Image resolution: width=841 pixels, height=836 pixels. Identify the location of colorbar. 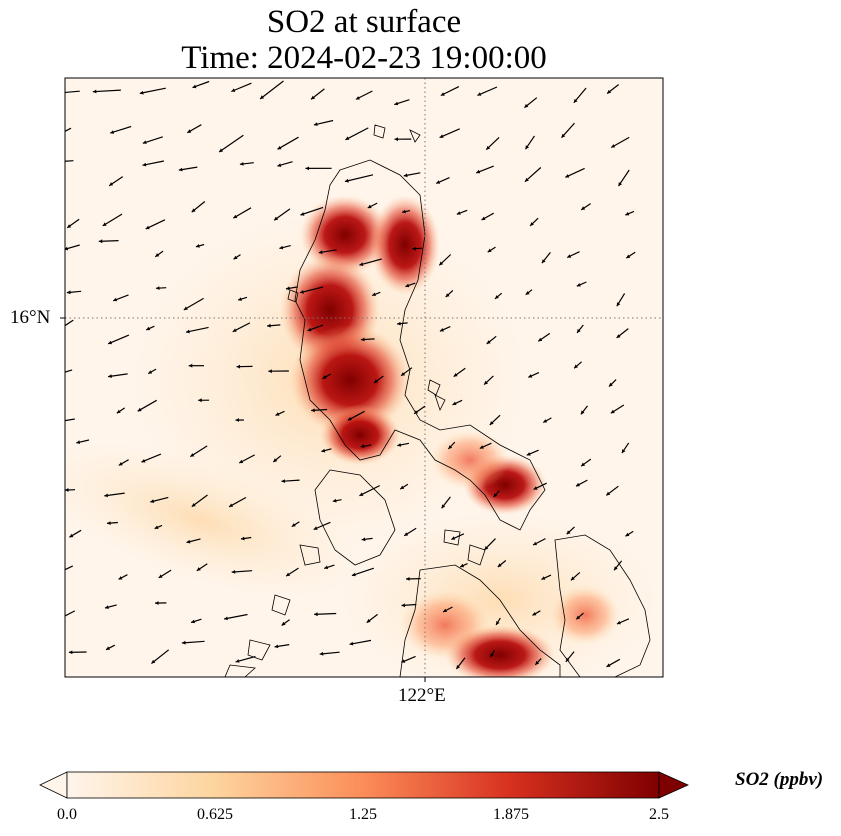
(364, 785).